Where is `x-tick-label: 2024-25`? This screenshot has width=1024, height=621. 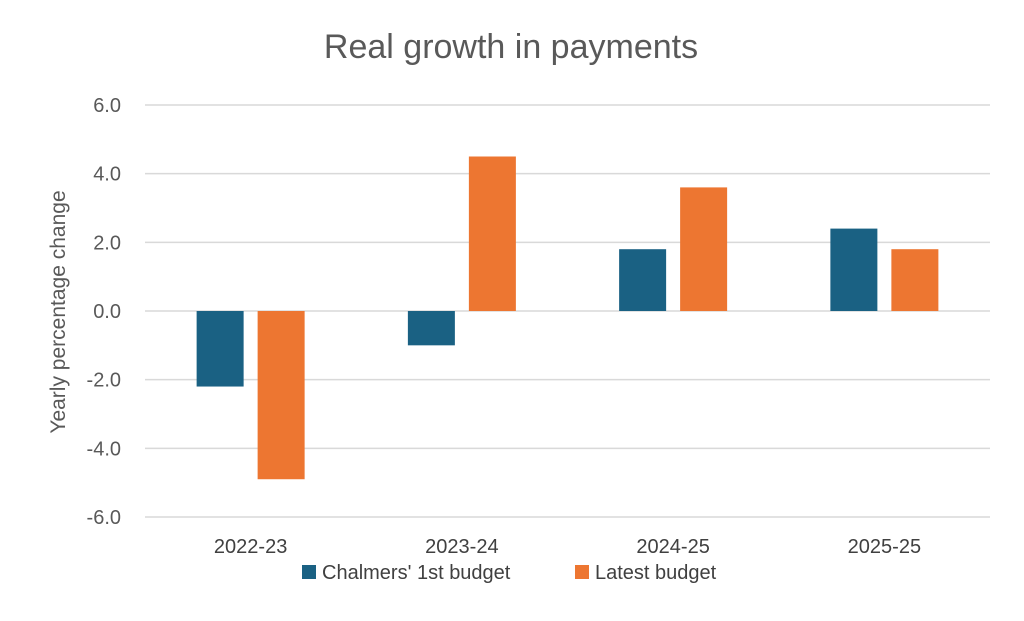 x-tick-label: 2024-25 is located at coordinates (672, 547).